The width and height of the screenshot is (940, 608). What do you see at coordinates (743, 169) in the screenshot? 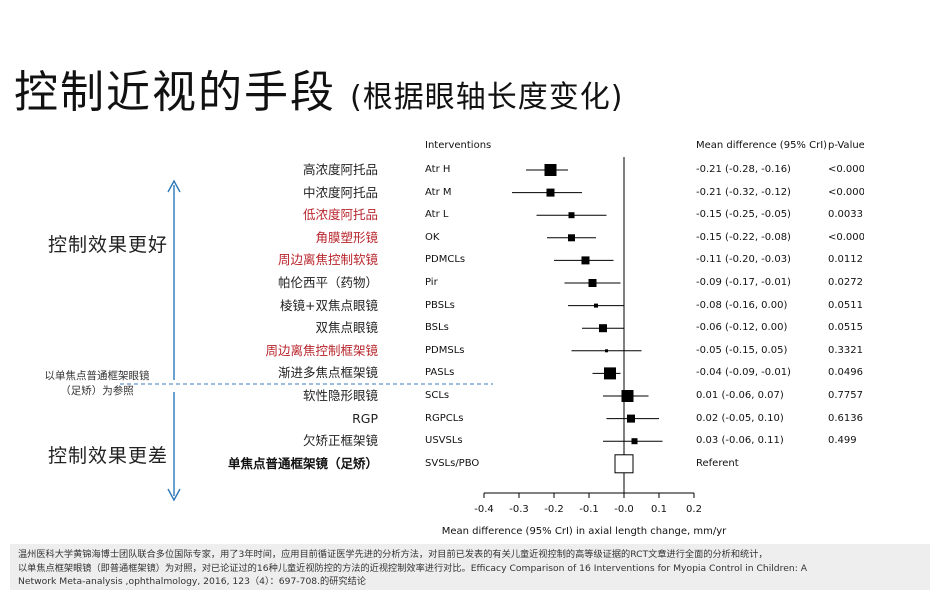
I see `mean-difference-value: -0.21 (-0.28, -0.16)` at bounding box center [743, 169].